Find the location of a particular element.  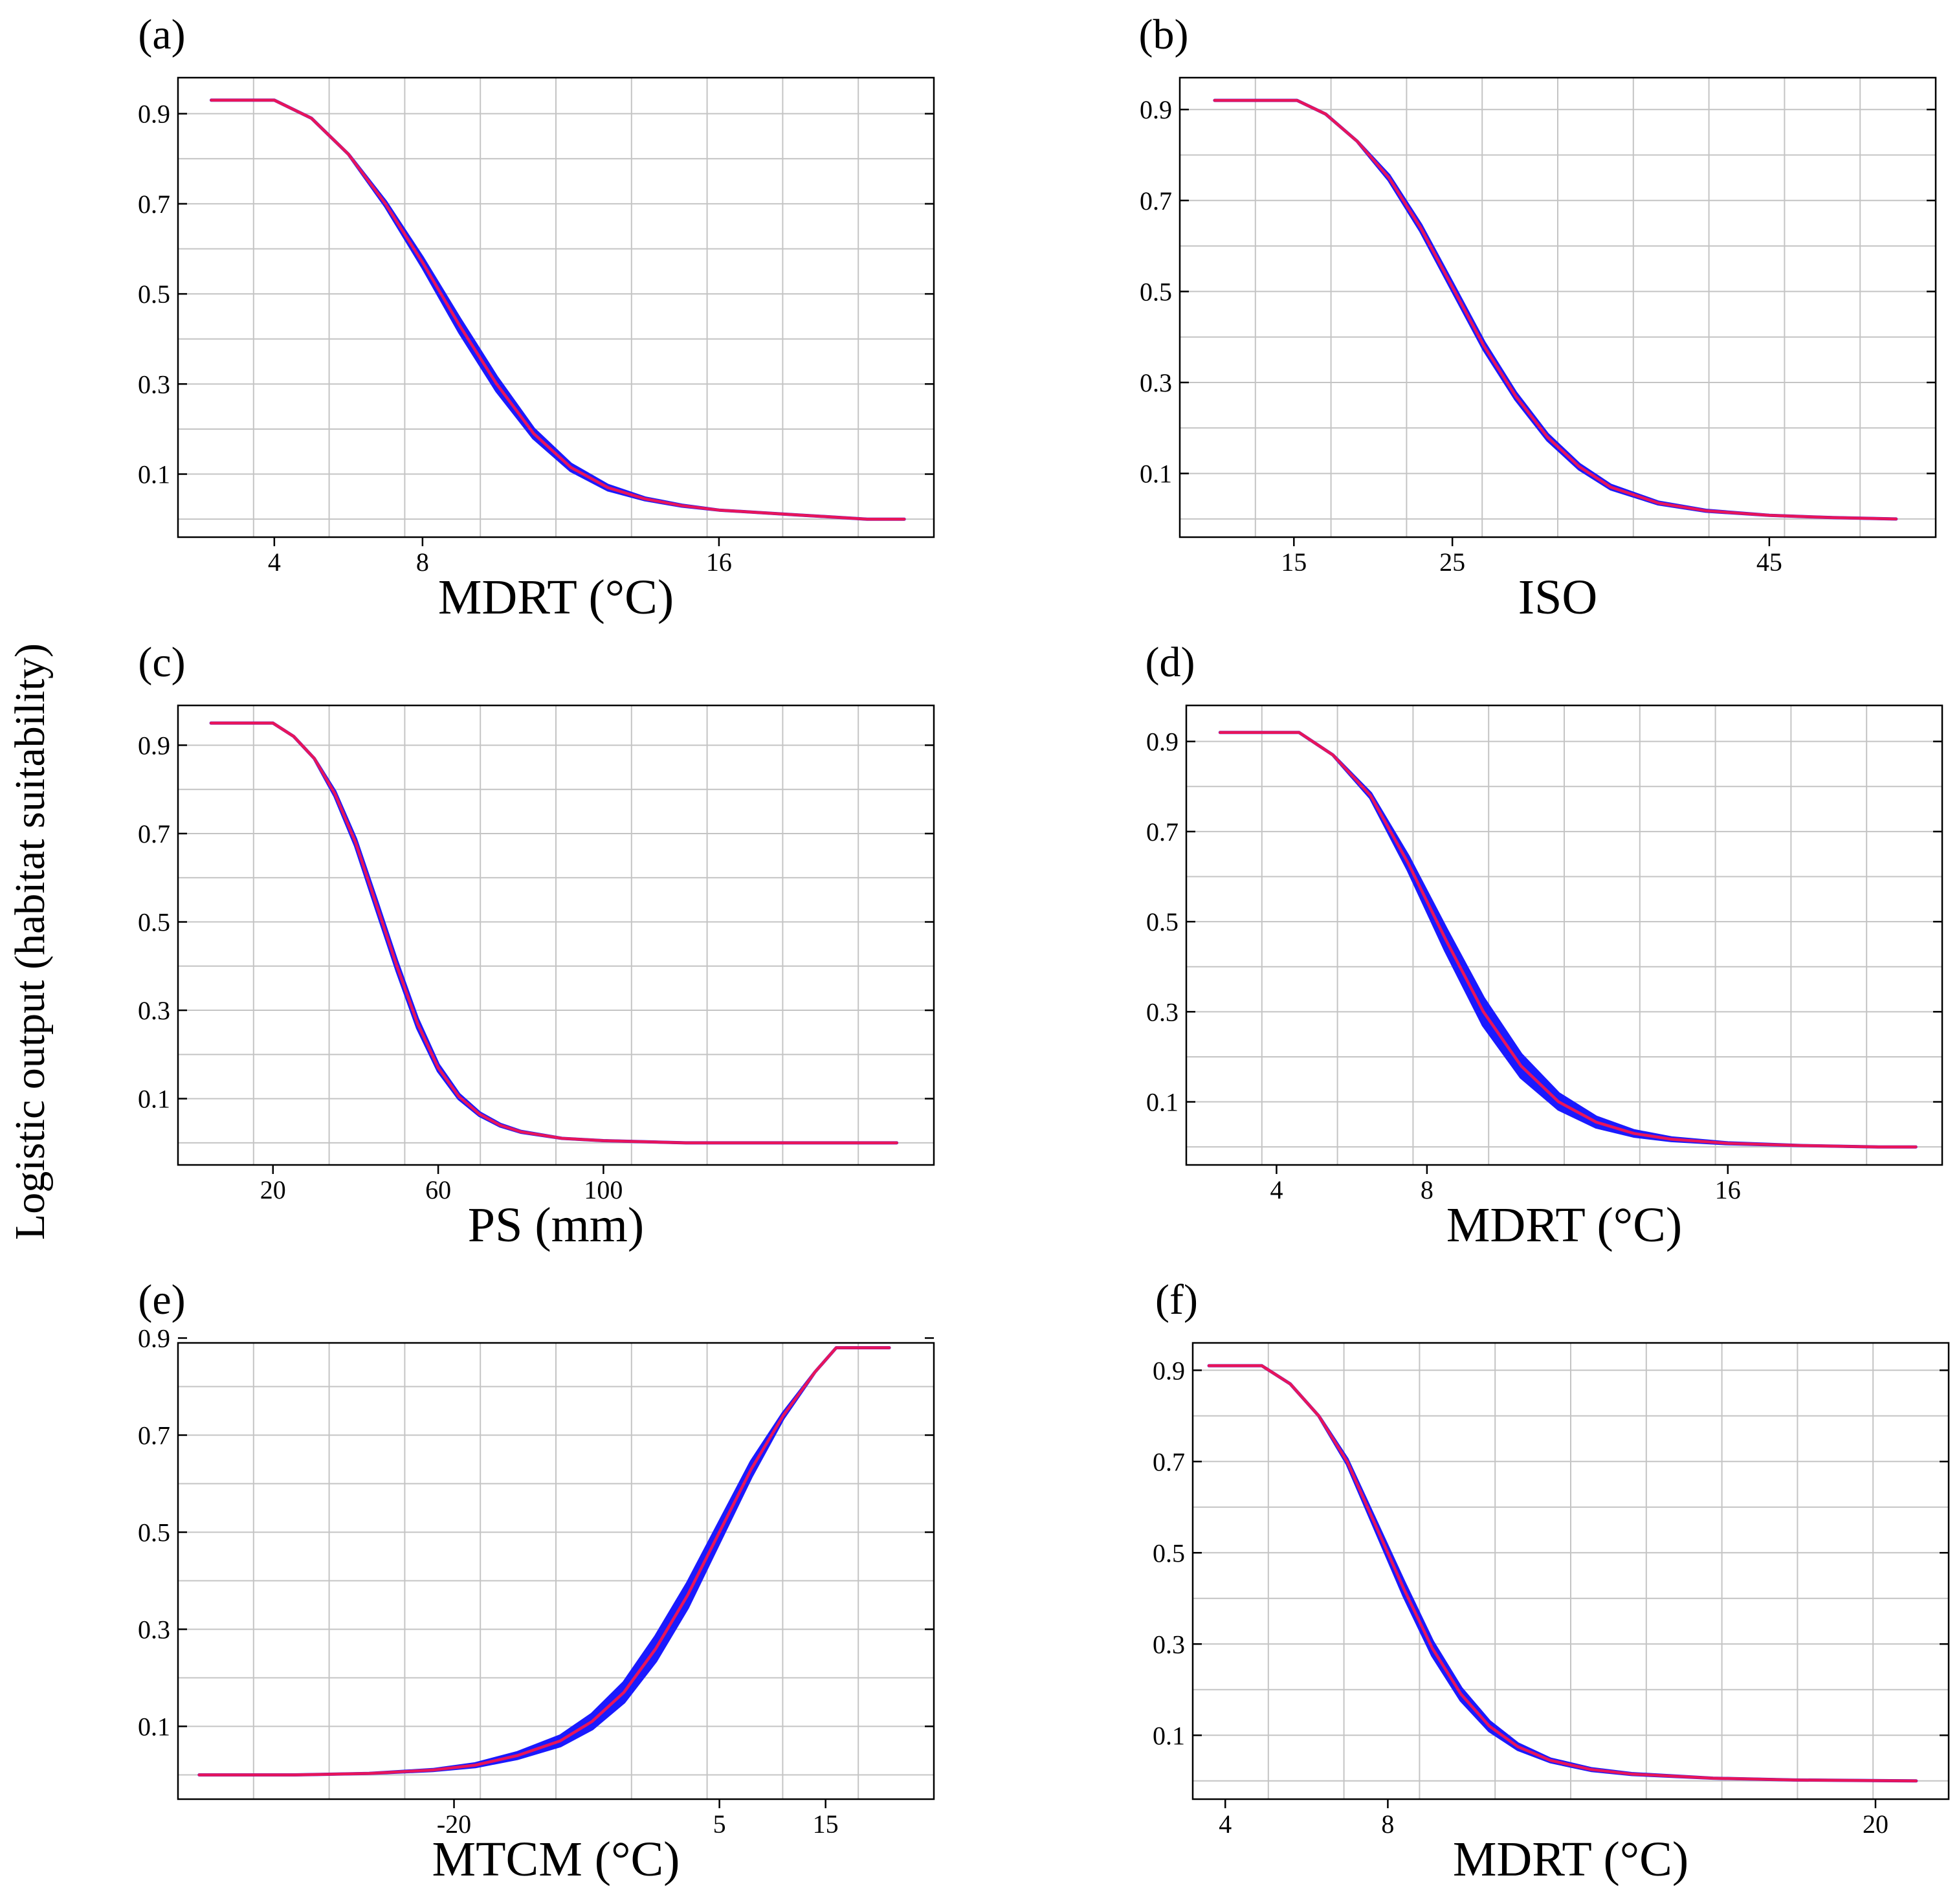

panel-d: (d) 0.1 0.3 0.5 0.7 0.9 4 8 16 MDRT (°C) is located at coordinates (1544, 946).